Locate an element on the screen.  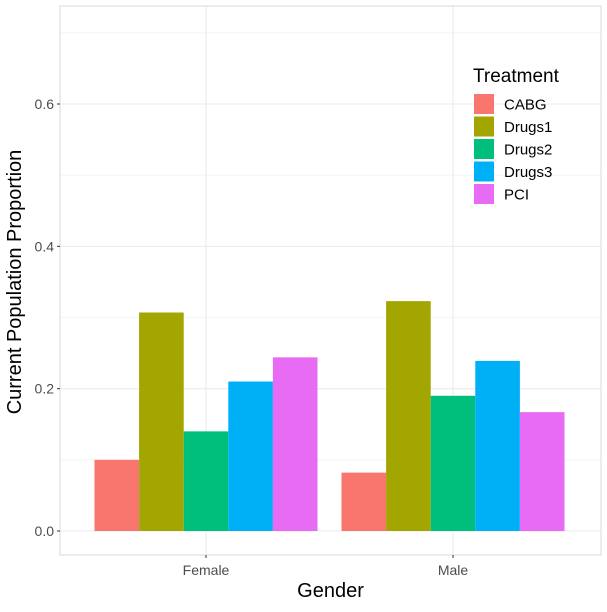
y-axis-ticks: 0.0 0.2 0.4 0.6 is located at coordinates (47, 317).